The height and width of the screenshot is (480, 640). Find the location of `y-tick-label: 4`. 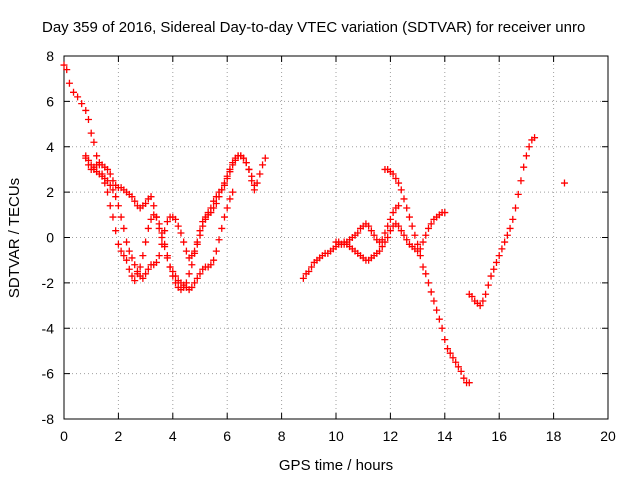

y-tick-label: 4 is located at coordinates (50, 147).